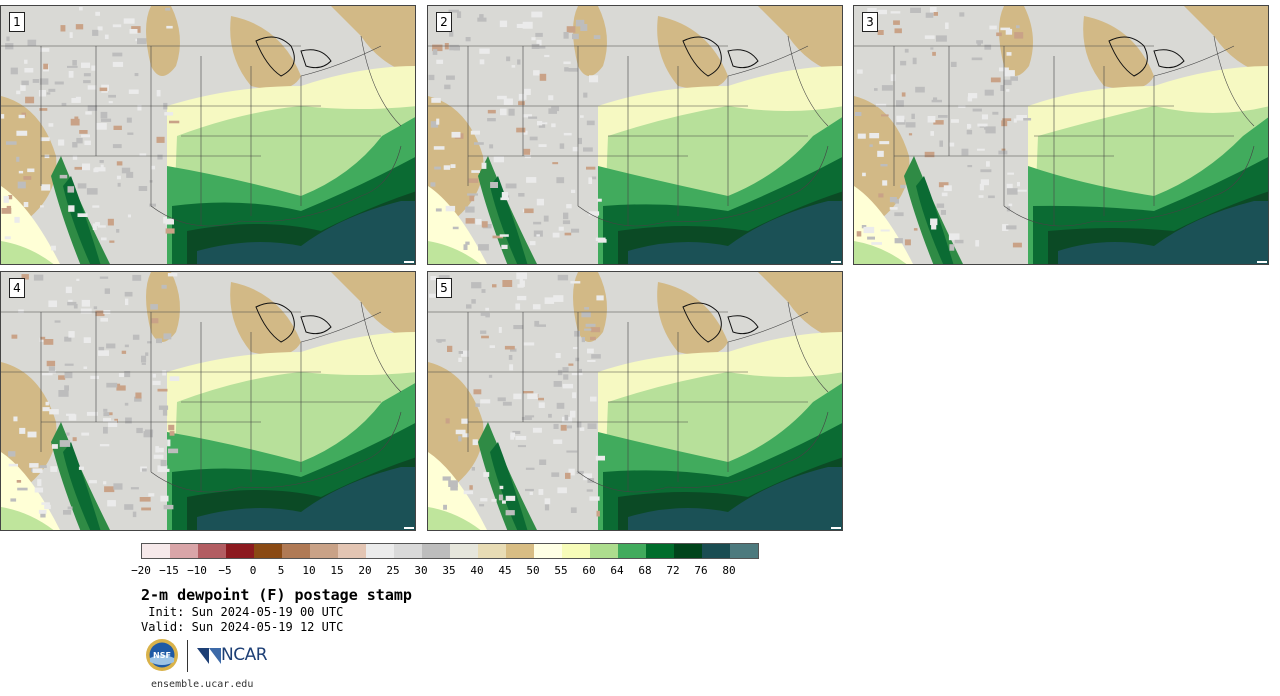 This screenshot has width=1280, height=696. What do you see at coordinates (242, 612) in the screenshot?
I see `init-time: Init: Sun 2024-05-19 00 UTC` at bounding box center [242, 612].